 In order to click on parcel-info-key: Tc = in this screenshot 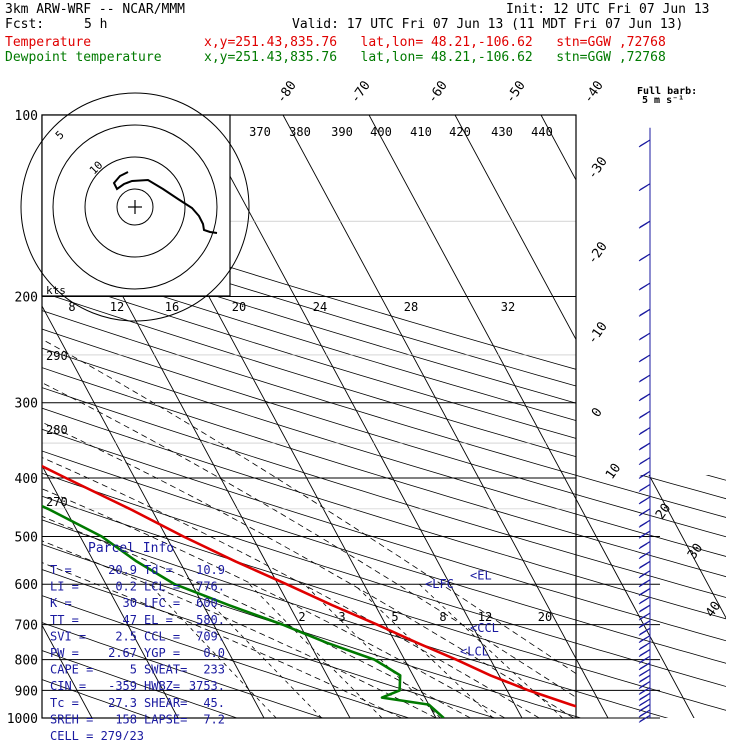, I will do `click(64, 703)`.